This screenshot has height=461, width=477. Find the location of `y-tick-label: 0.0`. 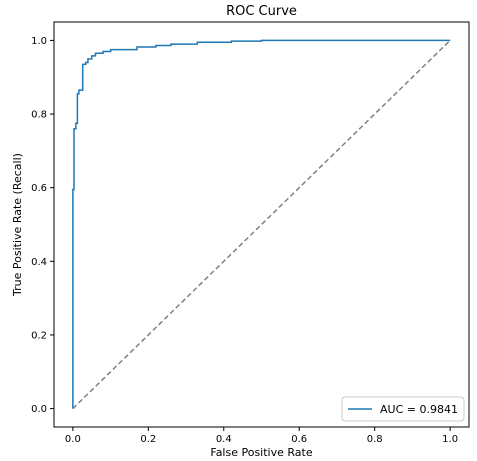

y-tick-label: 0.0 is located at coordinates (39, 409).